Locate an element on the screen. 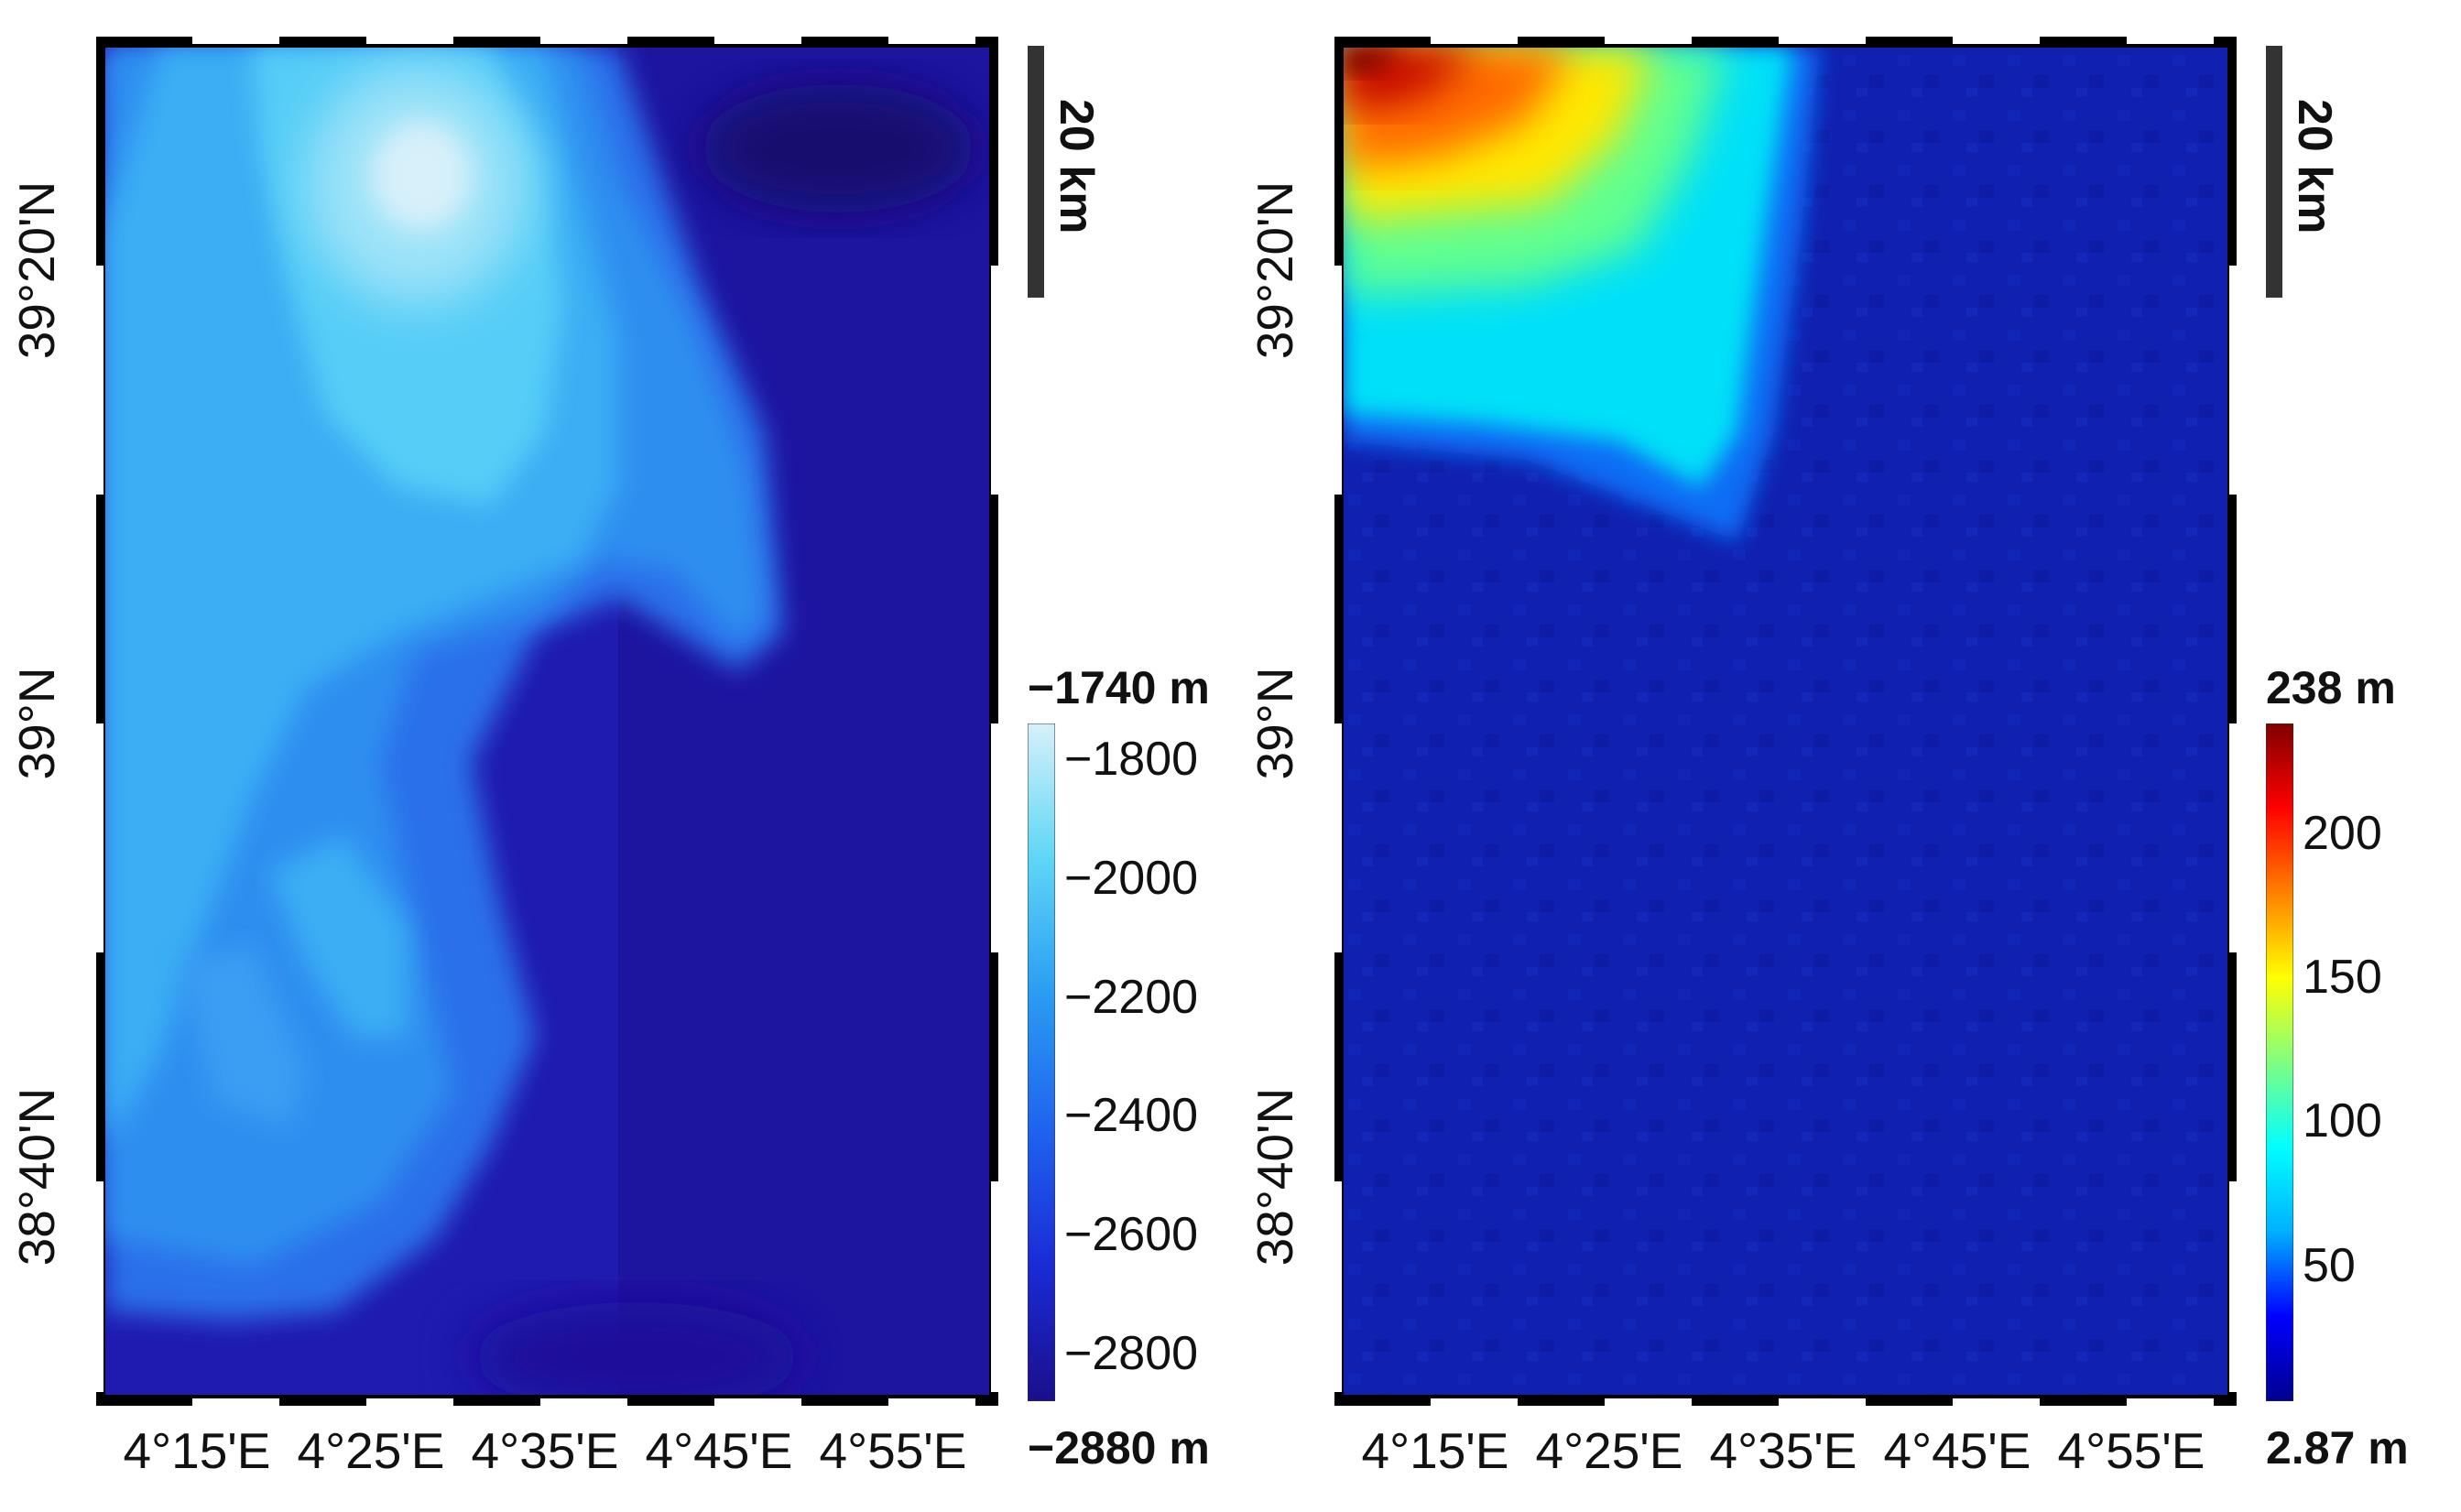  colorbar-min-label: 2.87 m is located at coordinates (2338, 1448).